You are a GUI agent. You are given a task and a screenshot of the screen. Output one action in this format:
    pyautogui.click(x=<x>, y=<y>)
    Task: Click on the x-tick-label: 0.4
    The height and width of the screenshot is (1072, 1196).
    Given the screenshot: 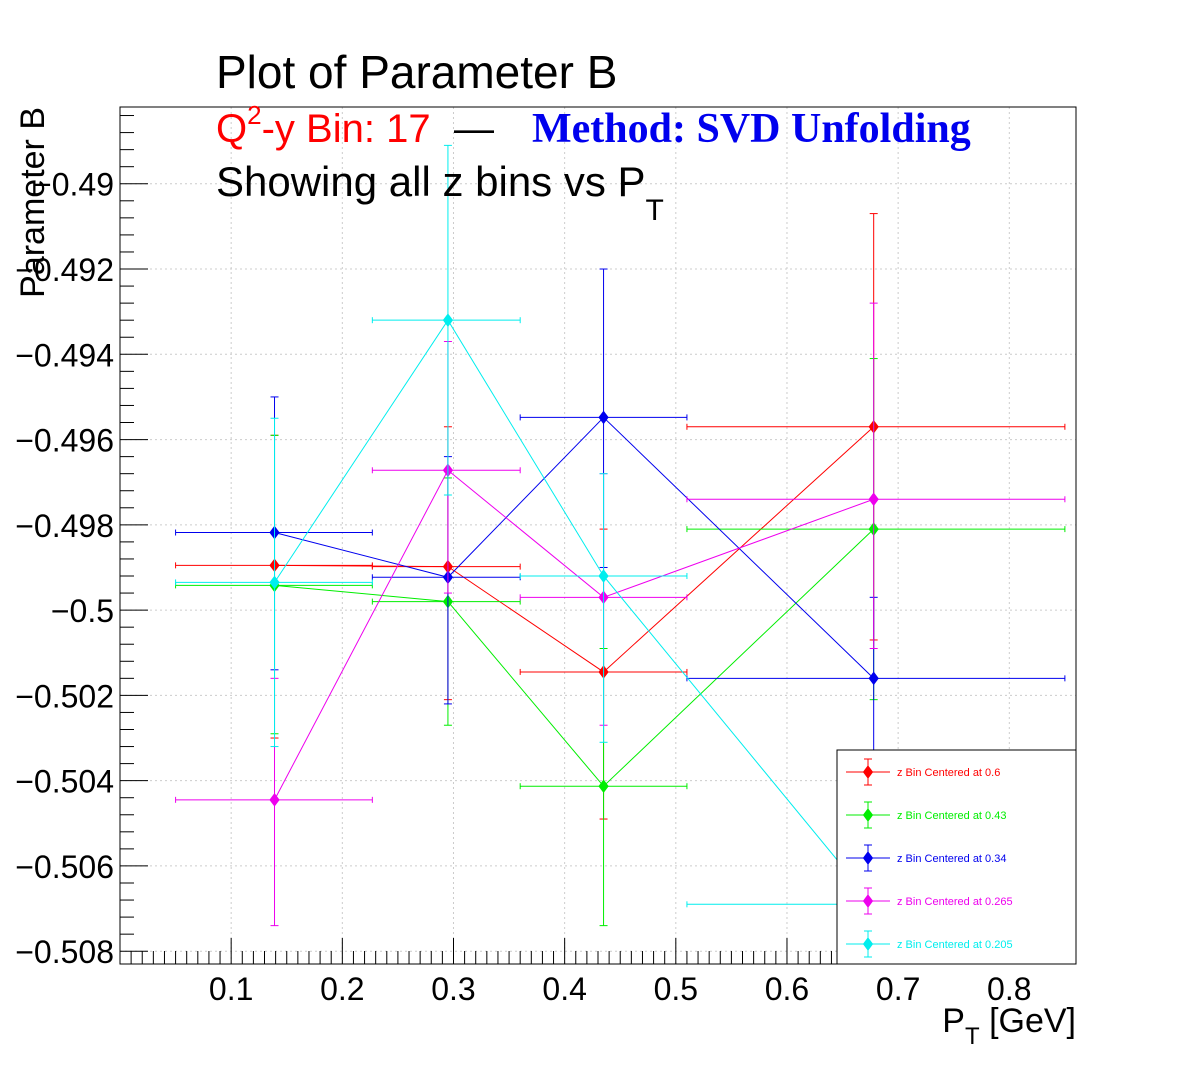 What is the action you would take?
    pyautogui.click(x=564, y=989)
    